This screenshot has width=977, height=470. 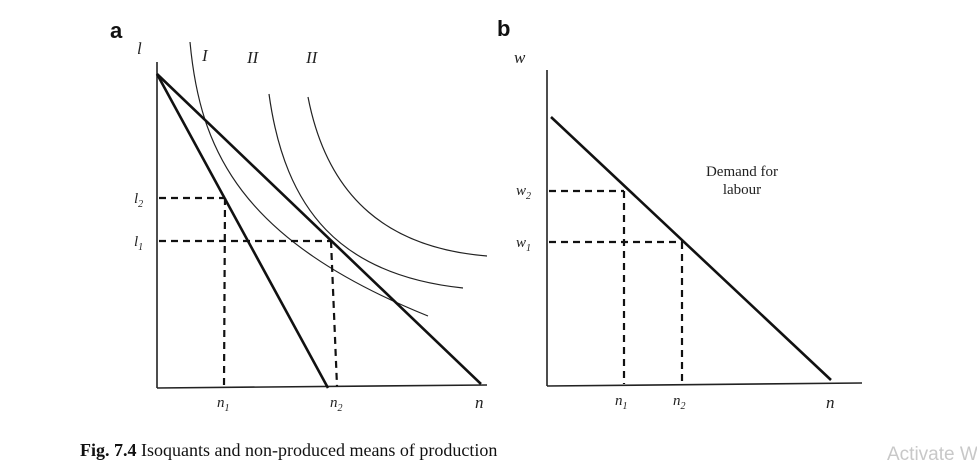 I want to click on panel-a-letter: a, so click(x=116, y=30).